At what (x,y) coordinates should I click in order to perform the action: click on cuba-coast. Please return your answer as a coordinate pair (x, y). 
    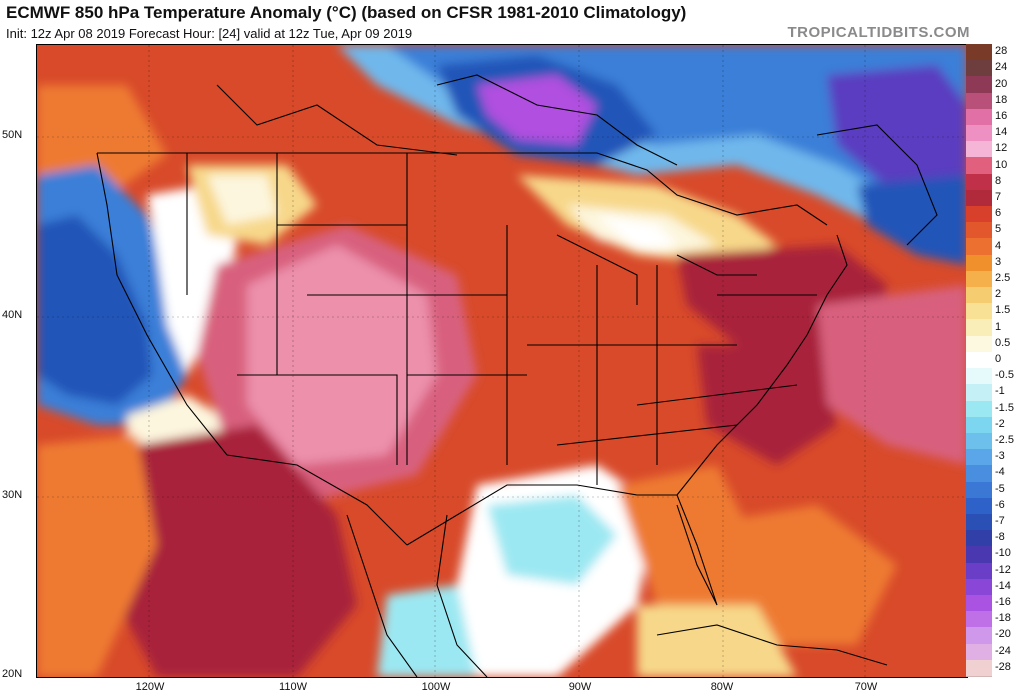
    Looking at the image, I should click on (772, 645).